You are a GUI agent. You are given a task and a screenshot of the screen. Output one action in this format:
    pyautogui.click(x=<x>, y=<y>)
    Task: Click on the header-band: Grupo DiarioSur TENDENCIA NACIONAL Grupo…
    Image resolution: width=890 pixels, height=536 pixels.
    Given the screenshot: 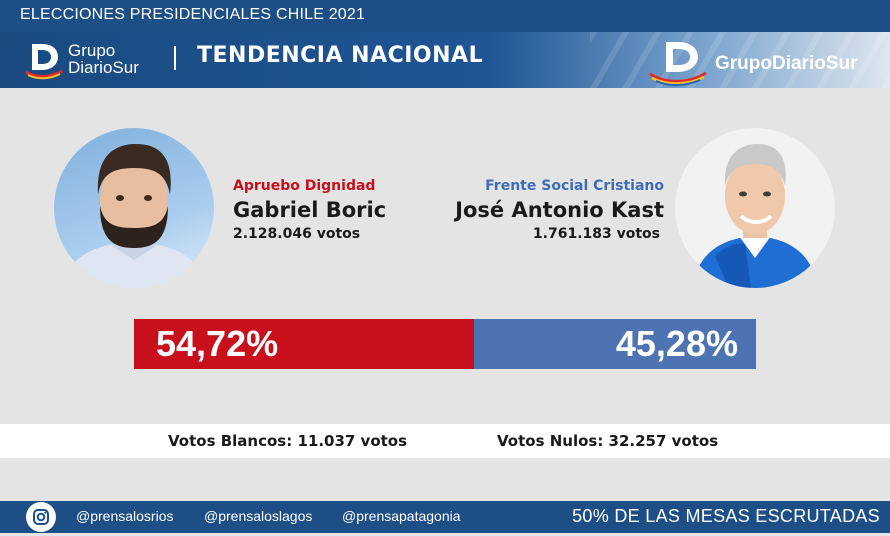 What is the action you would take?
    pyautogui.click(x=445, y=60)
    